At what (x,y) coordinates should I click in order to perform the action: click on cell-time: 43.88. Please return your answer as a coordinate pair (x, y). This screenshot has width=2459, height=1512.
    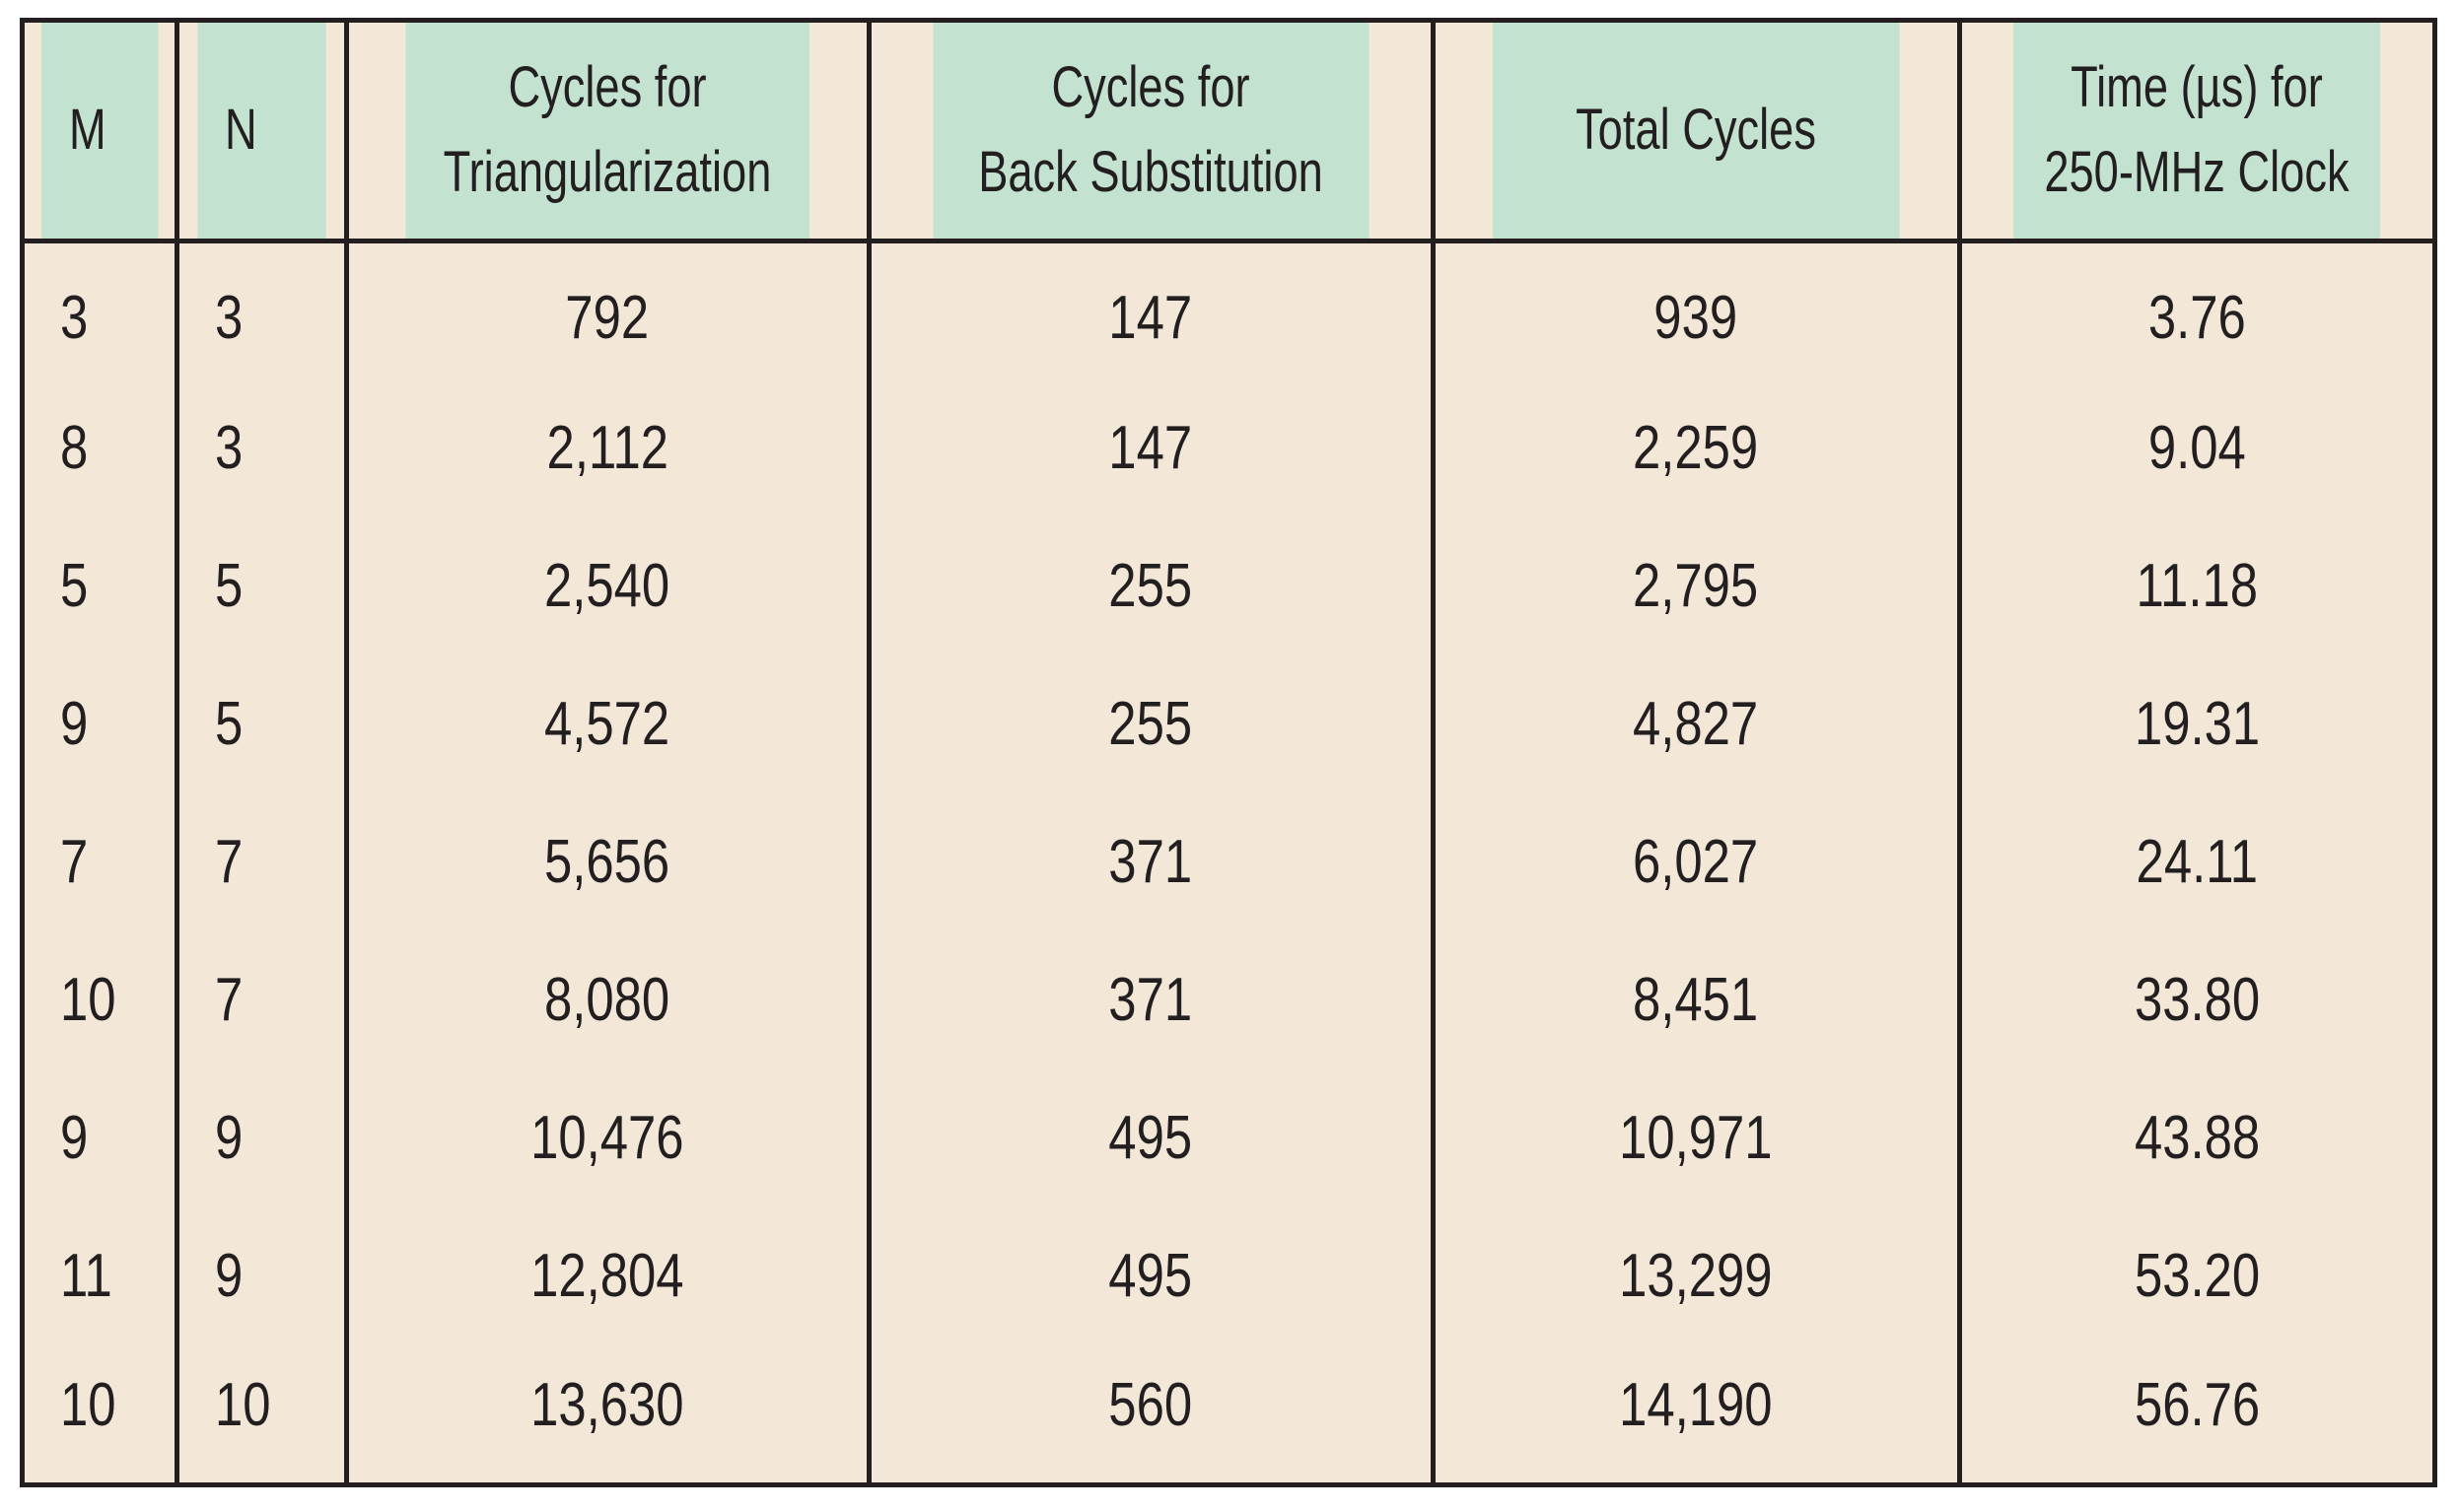
    Looking at the image, I should click on (2197, 1138).